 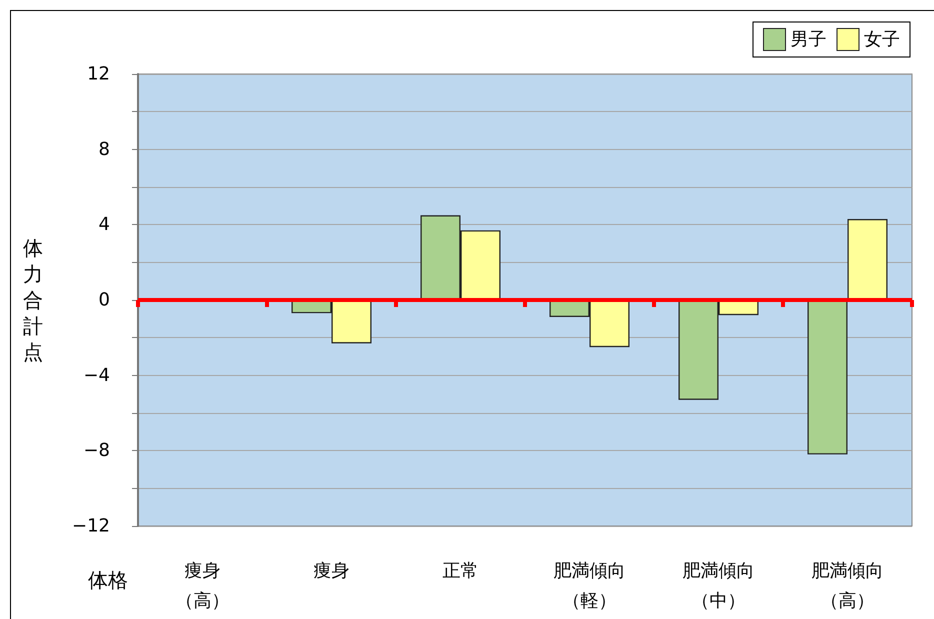 What do you see at coordinates (203, 586) in the screenshot?
I see `x-tick-label: 痩身（高）` at bounding box center [203, 586].